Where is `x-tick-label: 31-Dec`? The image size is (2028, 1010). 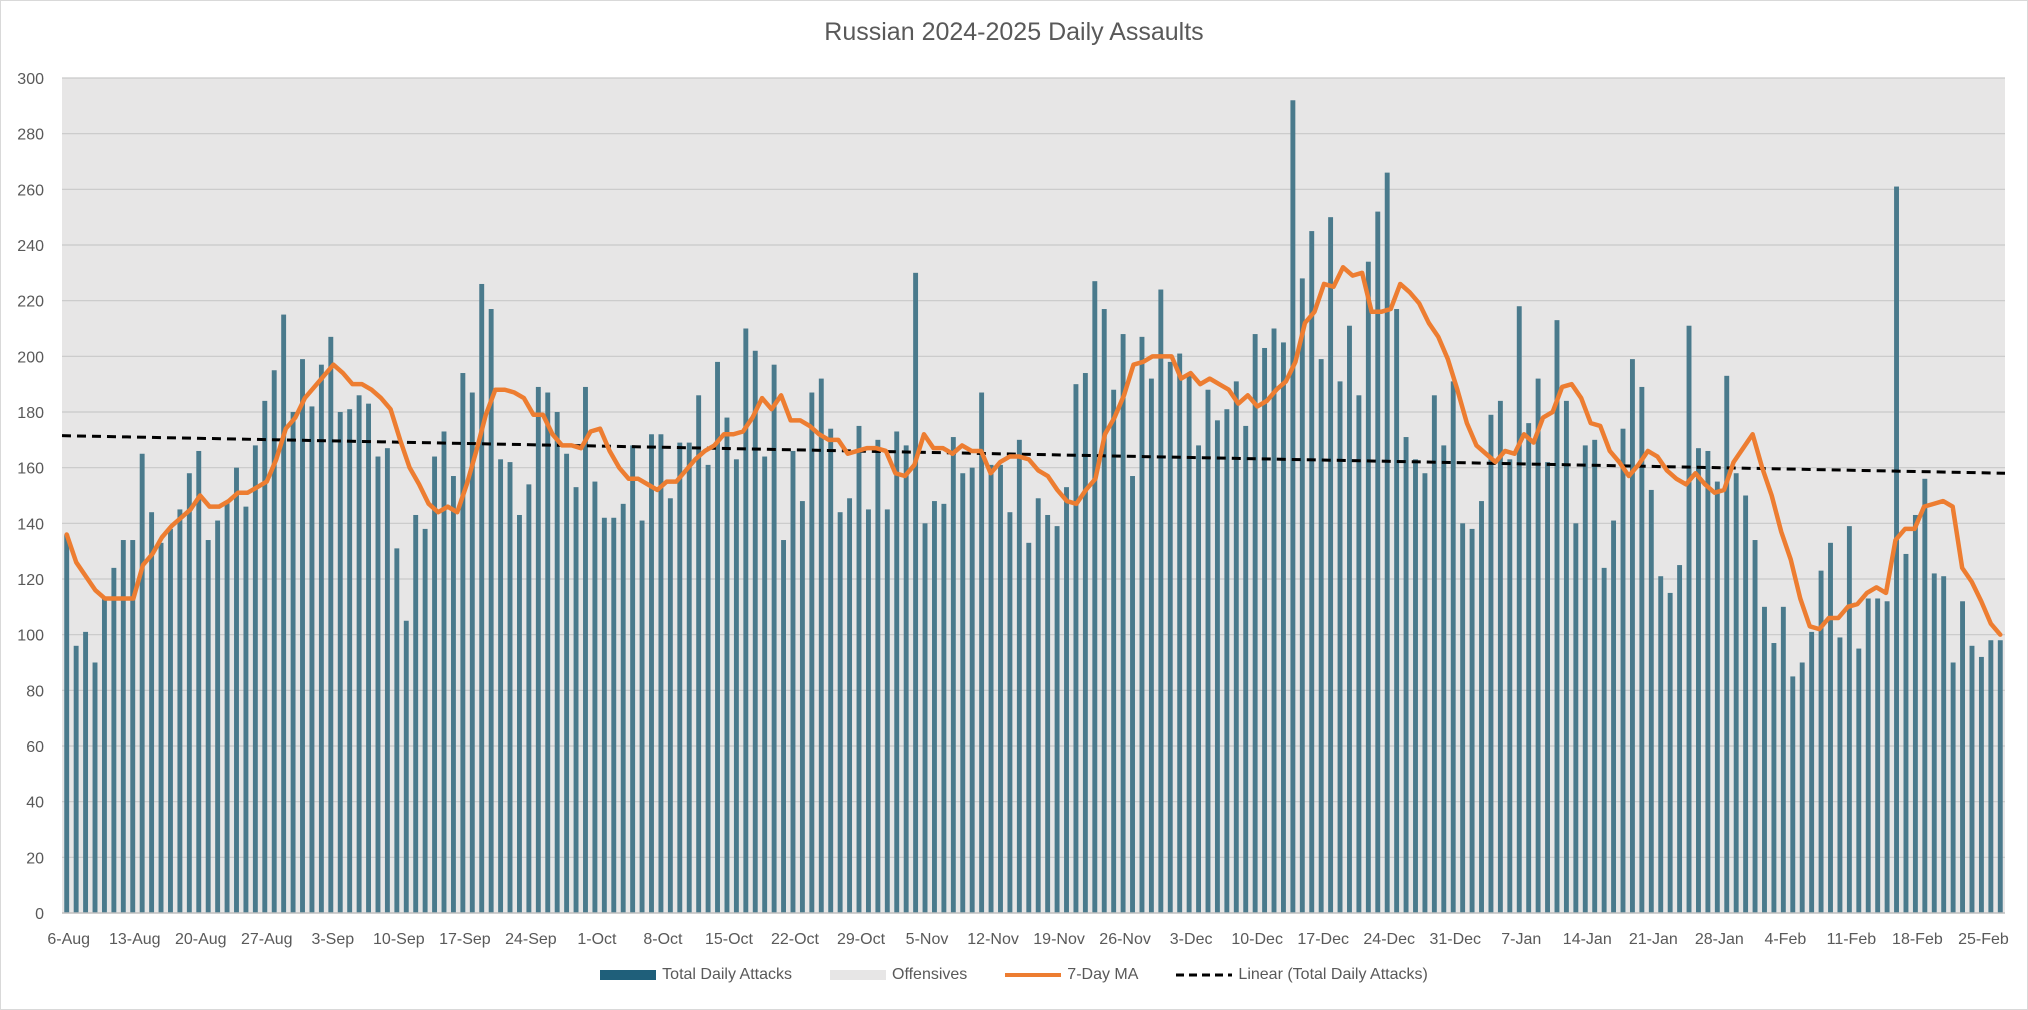 x-tick-label: 31-Dec is located at coordinates (1455, 939).